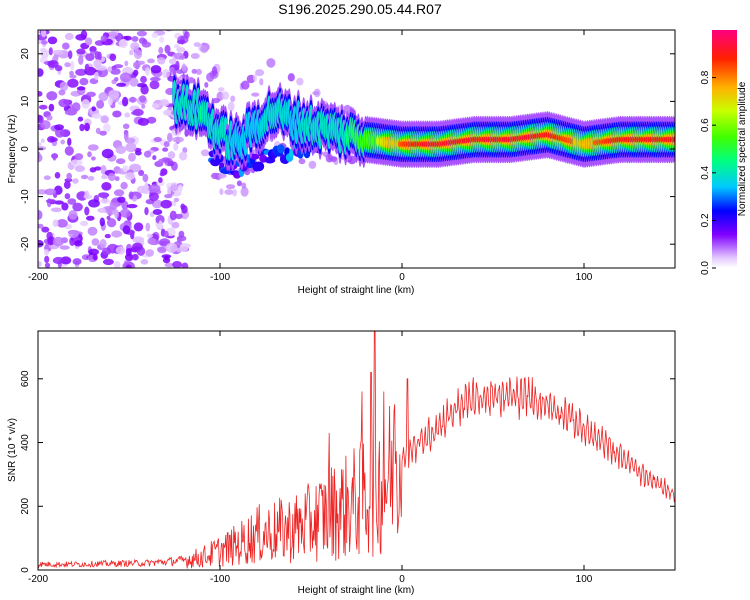 This screenshot has width=750, height=600. I want to click on colorbar-label: Normalized spectral amplitude, so click(742, 148).